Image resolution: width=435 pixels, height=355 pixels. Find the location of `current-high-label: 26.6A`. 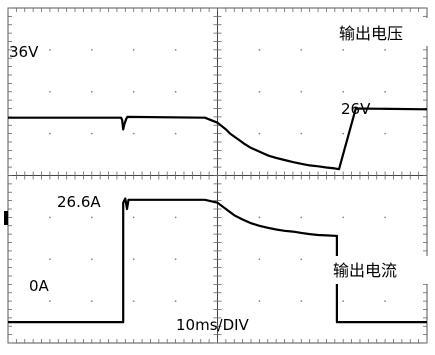

current-high-label: 26.6A is located at coordinates (79, 202).